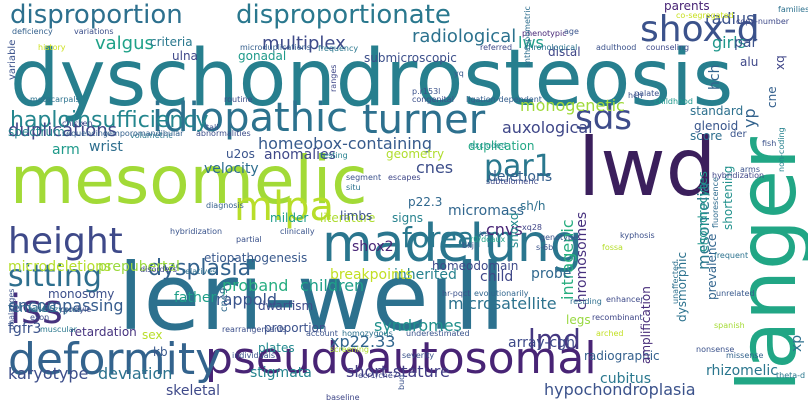 The image size is (808, 404). I want to click on cloud-word: microduplications, so click(275, 47).